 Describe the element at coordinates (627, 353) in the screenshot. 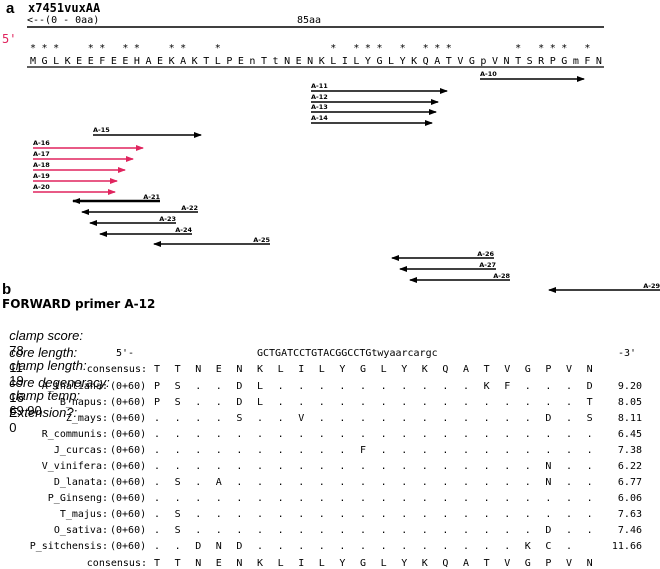

I see `three-end-label: -3'` at that location.